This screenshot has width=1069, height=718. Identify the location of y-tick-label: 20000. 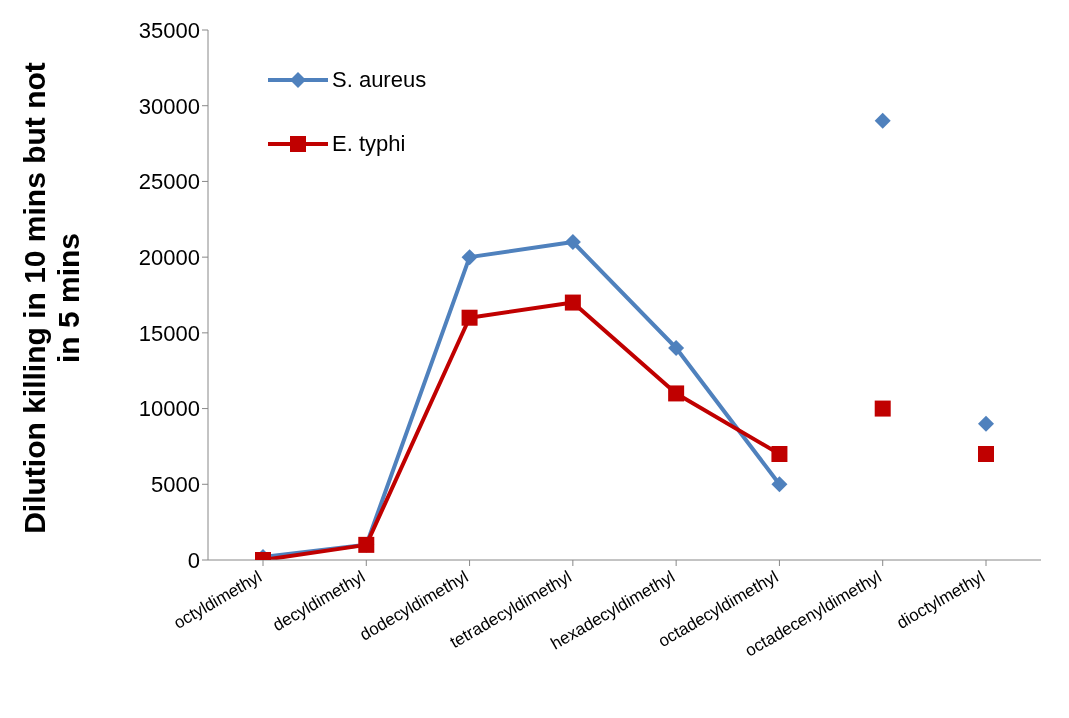
(169, 257).